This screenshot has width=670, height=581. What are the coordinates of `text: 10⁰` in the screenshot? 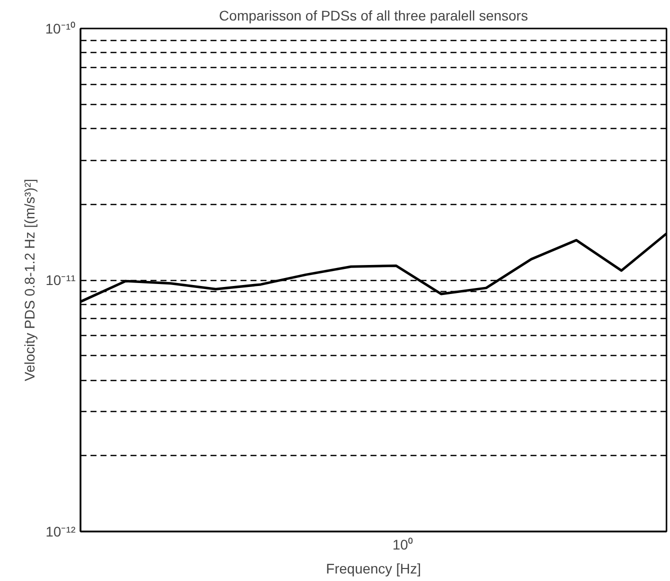 It's located at (403, 544).